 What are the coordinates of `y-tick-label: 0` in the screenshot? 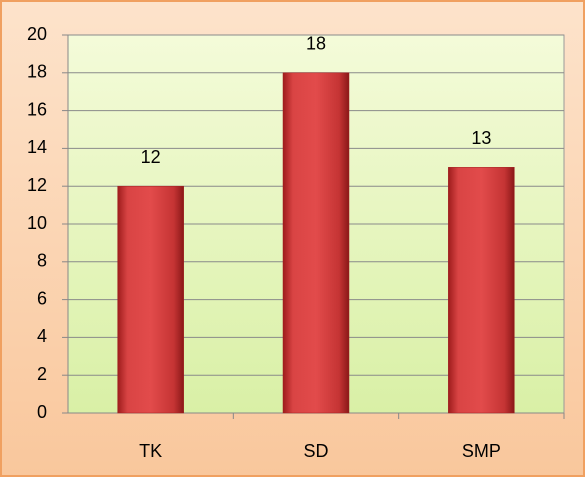 It's located at (42, 412).